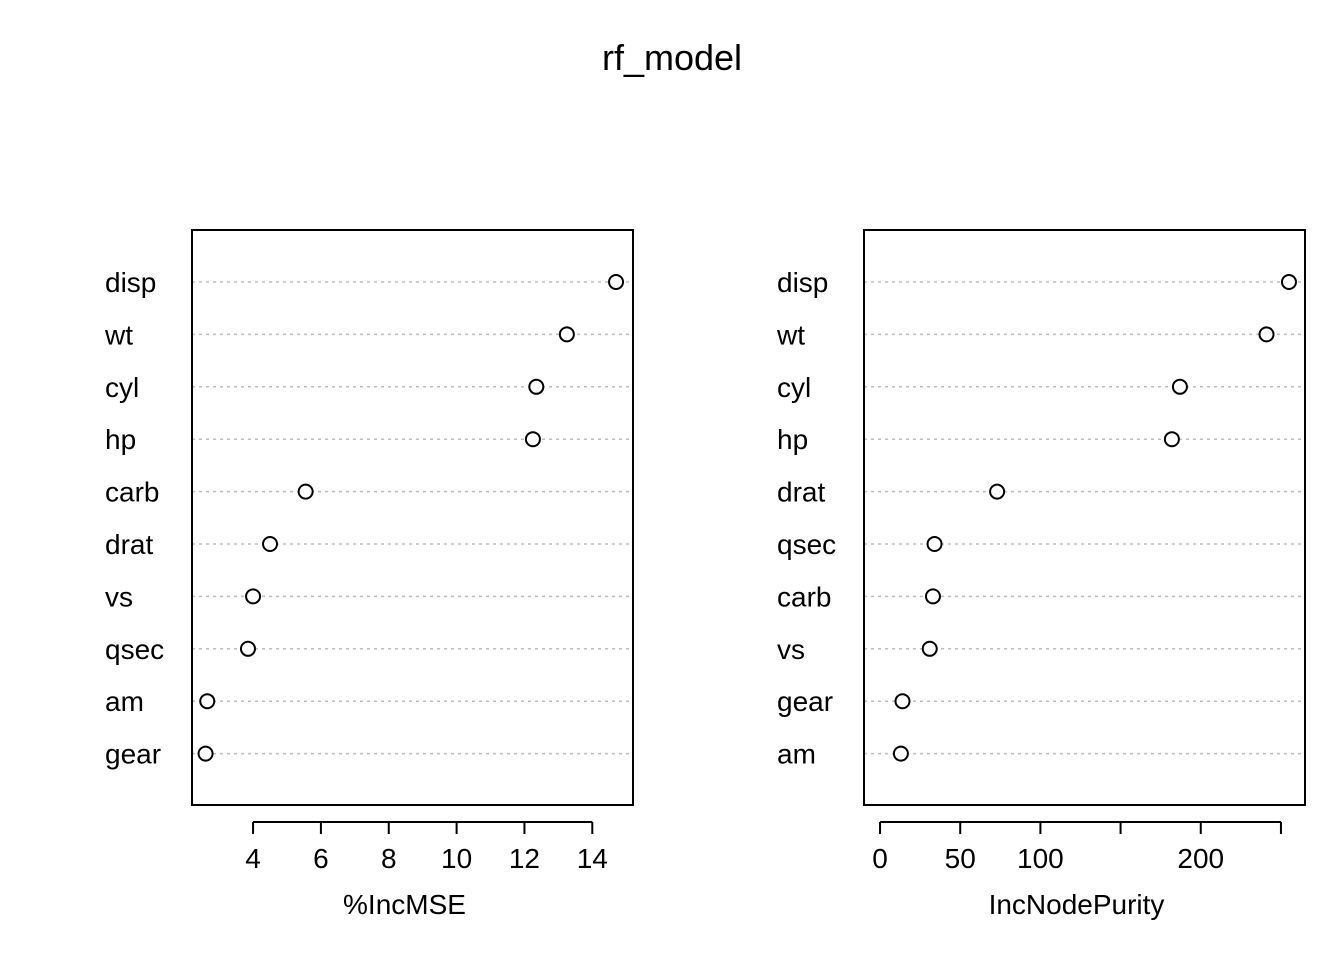 The width and height of the screenshot is (1344, 960). I want to click on x-tick-label-100: 100, so click(1040, 858).